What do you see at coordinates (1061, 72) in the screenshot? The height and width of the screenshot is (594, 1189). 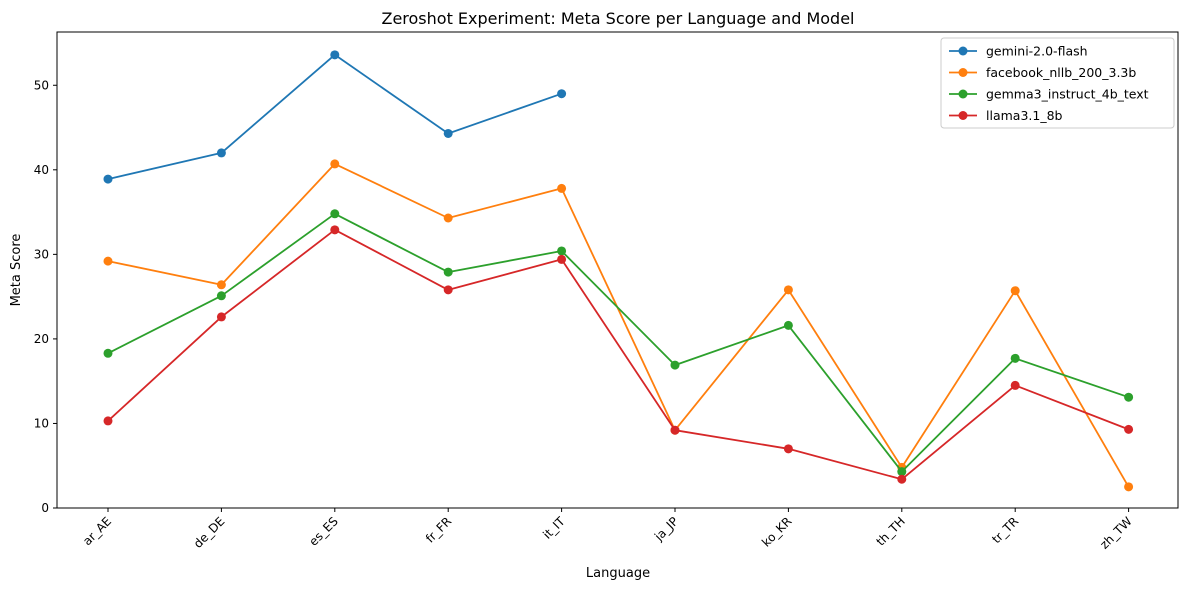 I see `legend-label: facebook_nllb_200_3.3b` at bounding box center [1061, 72].